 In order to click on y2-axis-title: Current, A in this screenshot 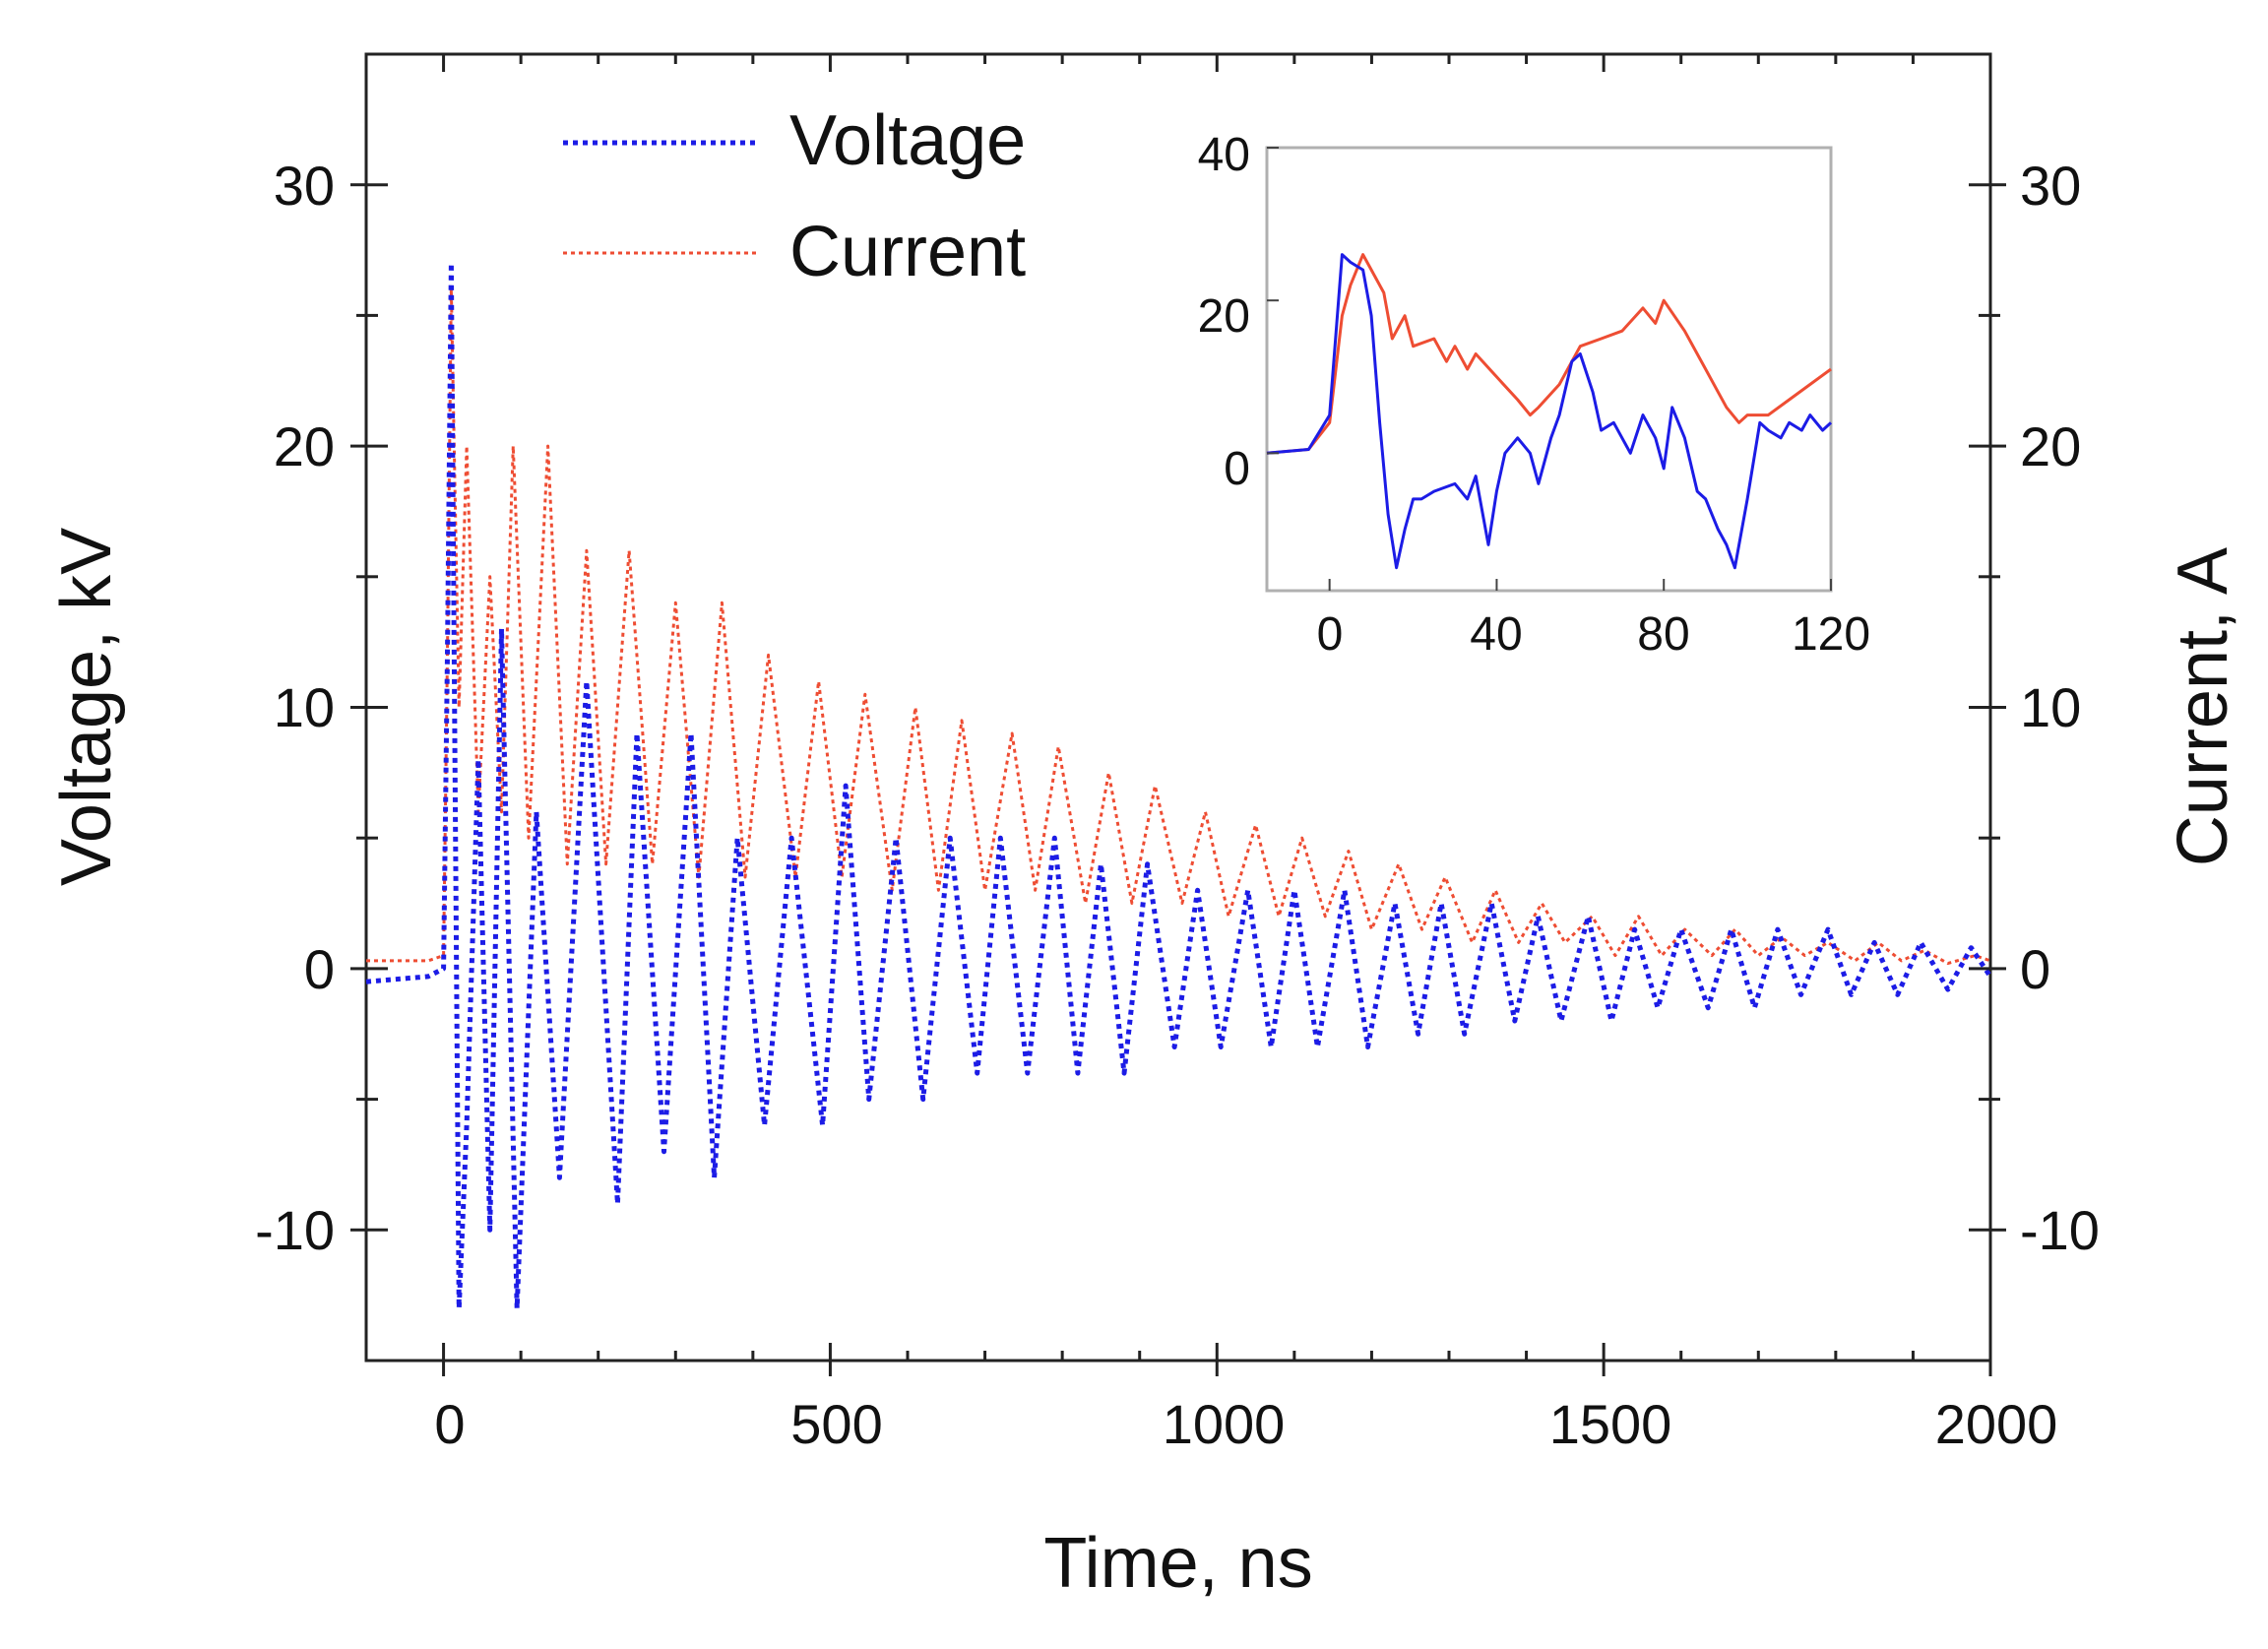, I will do `click(2203, 706)`.